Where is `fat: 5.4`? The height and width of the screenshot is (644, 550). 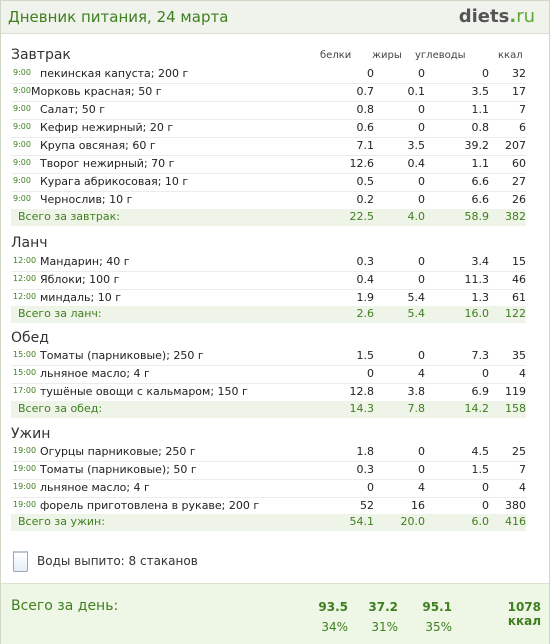
fat: 5.4 is located at coordinates (416, 297).